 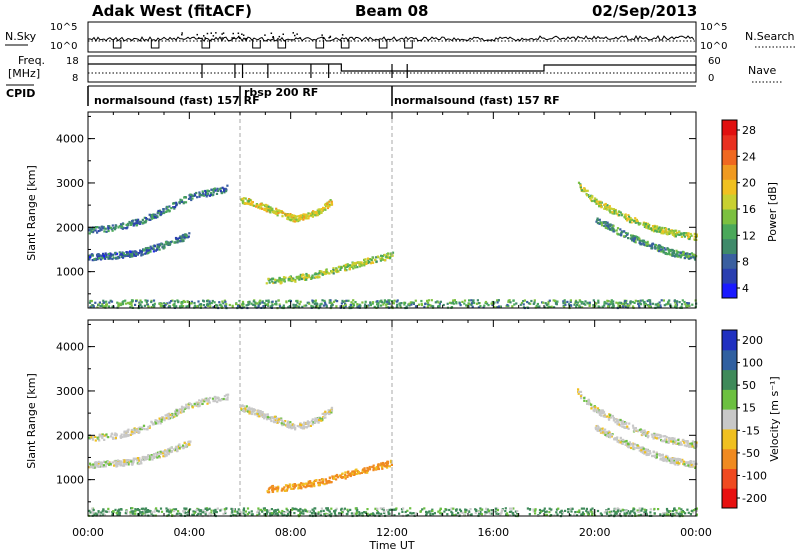 I want to click on nave-tick-bottom: 0, so click(x=711, y=78).